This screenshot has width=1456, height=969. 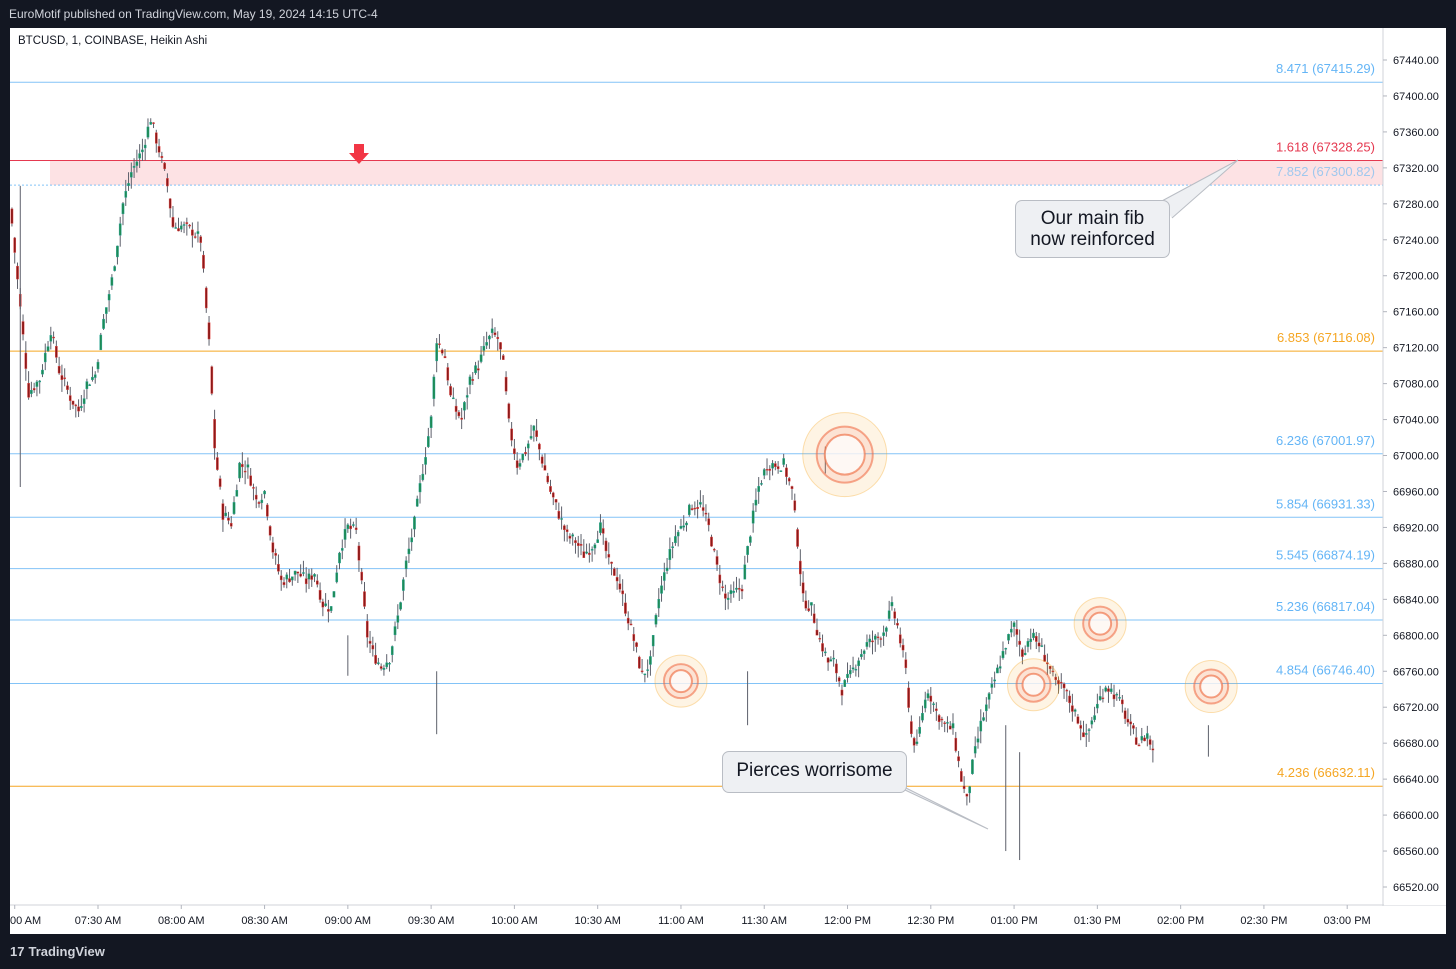 What do you see at coordinates (17, 951) in the screenshot?
I see `tradingview-logo-mark: 17` at bounding box center [17, 951].